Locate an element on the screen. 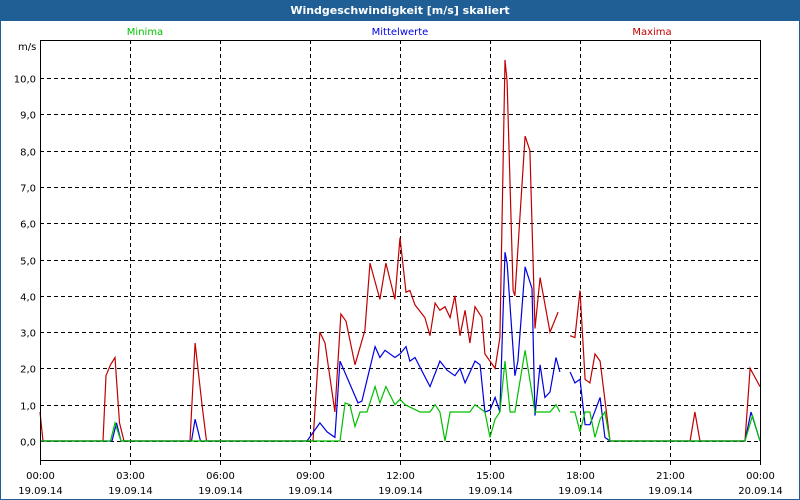 This screenshot has height=500, width=800. x-tick-time: 21:00 is located at coordinates (670, 476).